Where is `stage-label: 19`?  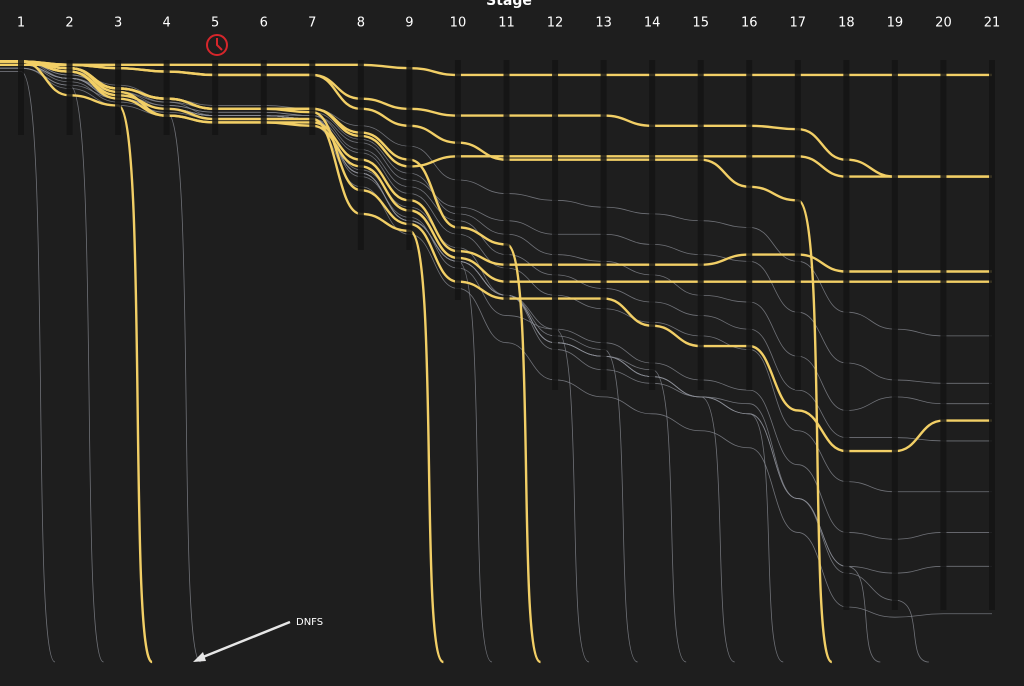
stage-label: 19 is located at coordinates (895, 23).